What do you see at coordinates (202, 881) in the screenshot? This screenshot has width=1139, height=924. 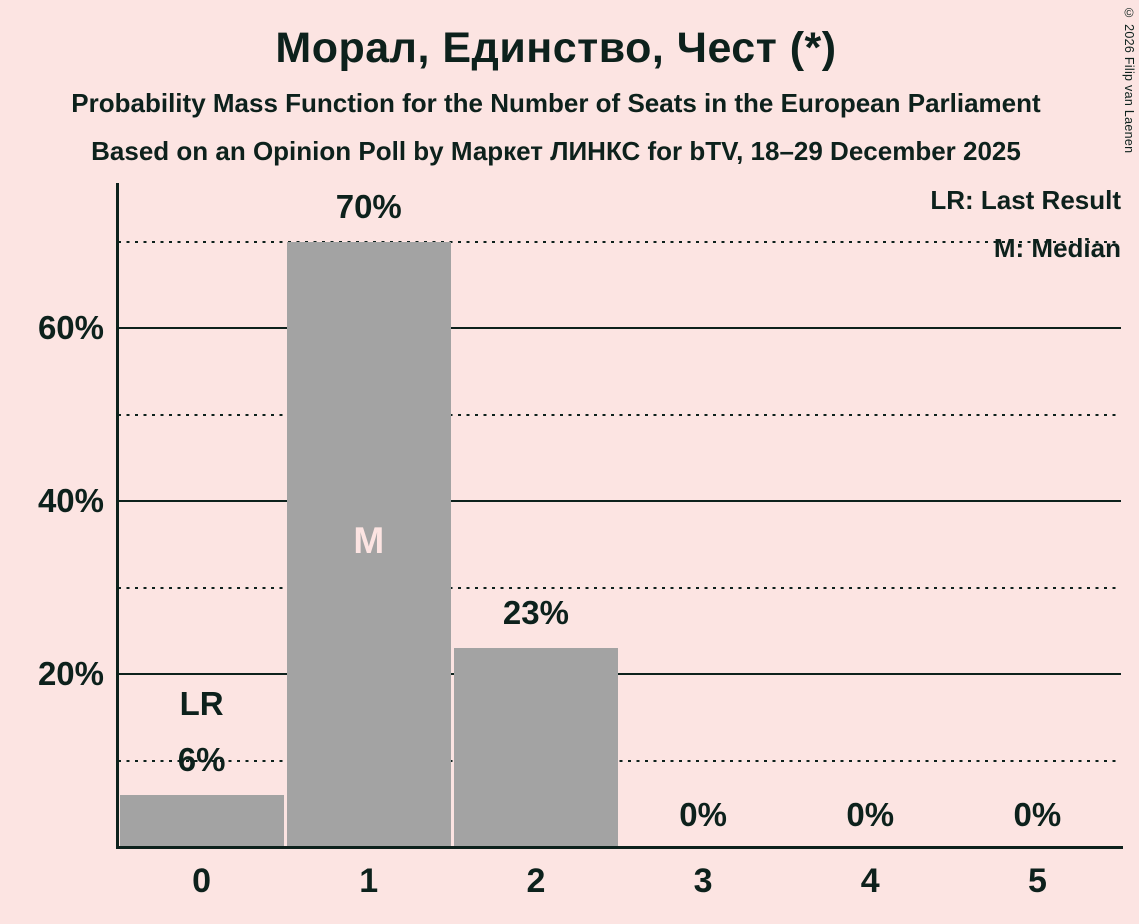 I see `x-axis-label-0: 0` at bounding box center [202, 881].